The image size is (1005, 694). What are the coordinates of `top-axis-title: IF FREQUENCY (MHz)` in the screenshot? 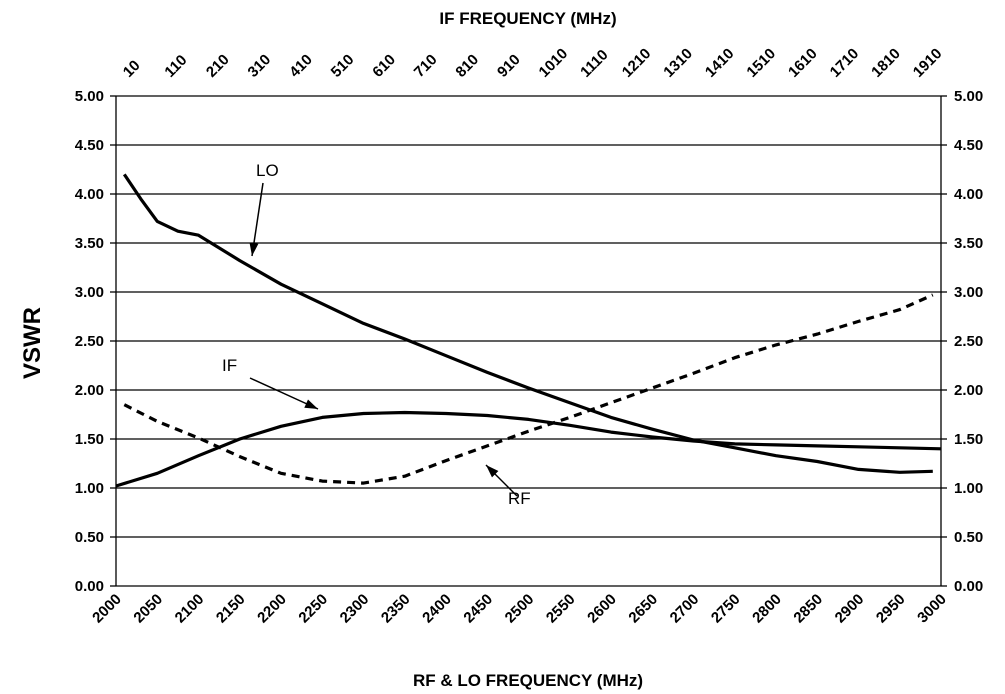 It's located at (527, 18).